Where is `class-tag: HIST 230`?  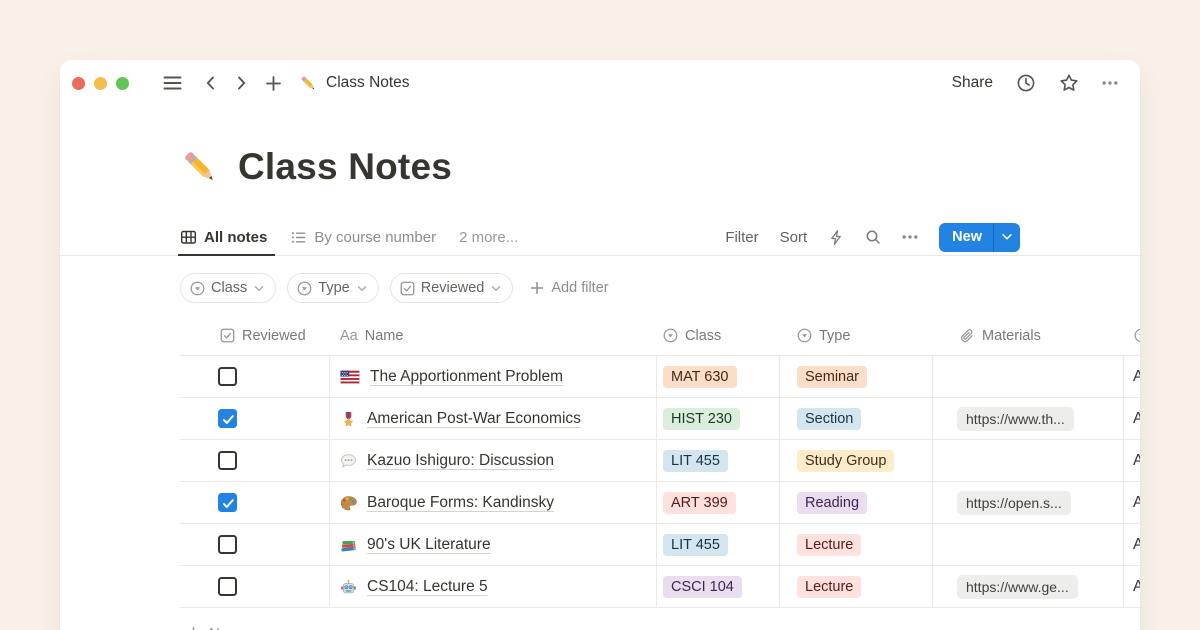 class-tag: HIST 230 is located at coordinates (701, 418).